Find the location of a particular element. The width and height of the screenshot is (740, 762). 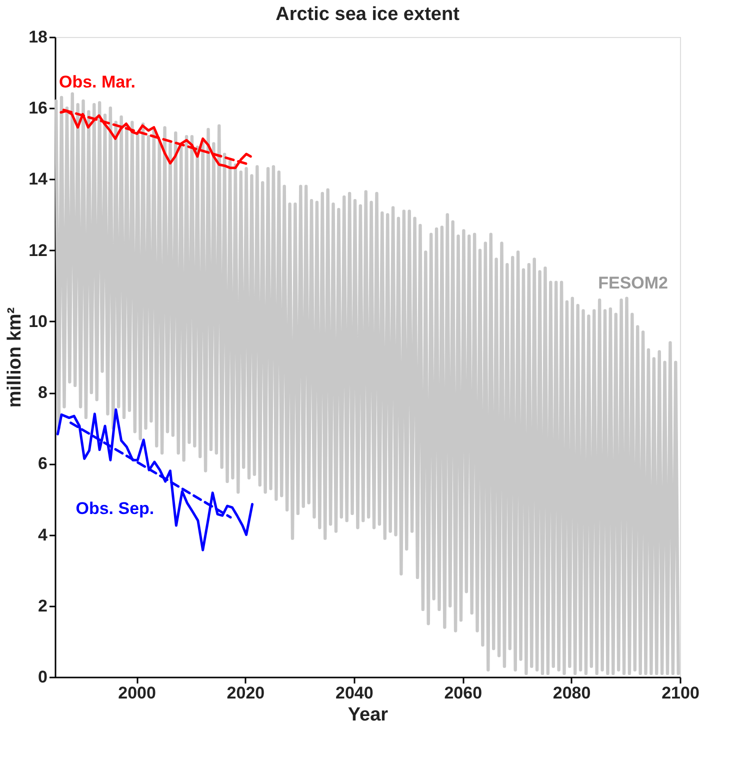

y-tick-label: 16 is located at coordinates (38, 108).